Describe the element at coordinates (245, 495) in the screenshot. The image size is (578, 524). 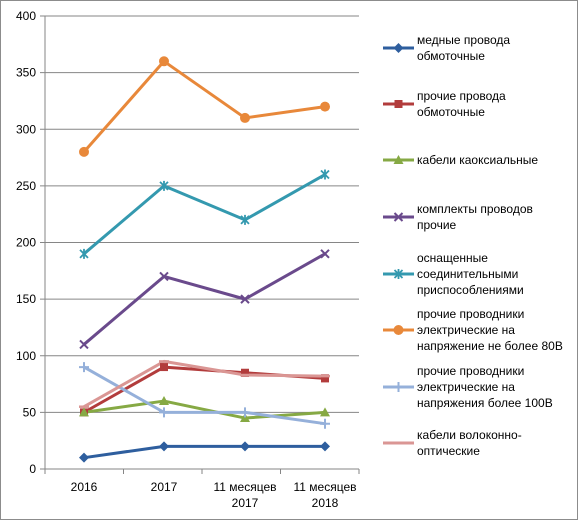
I see `x-tick-label: 11 месяцев 2017` at that location.